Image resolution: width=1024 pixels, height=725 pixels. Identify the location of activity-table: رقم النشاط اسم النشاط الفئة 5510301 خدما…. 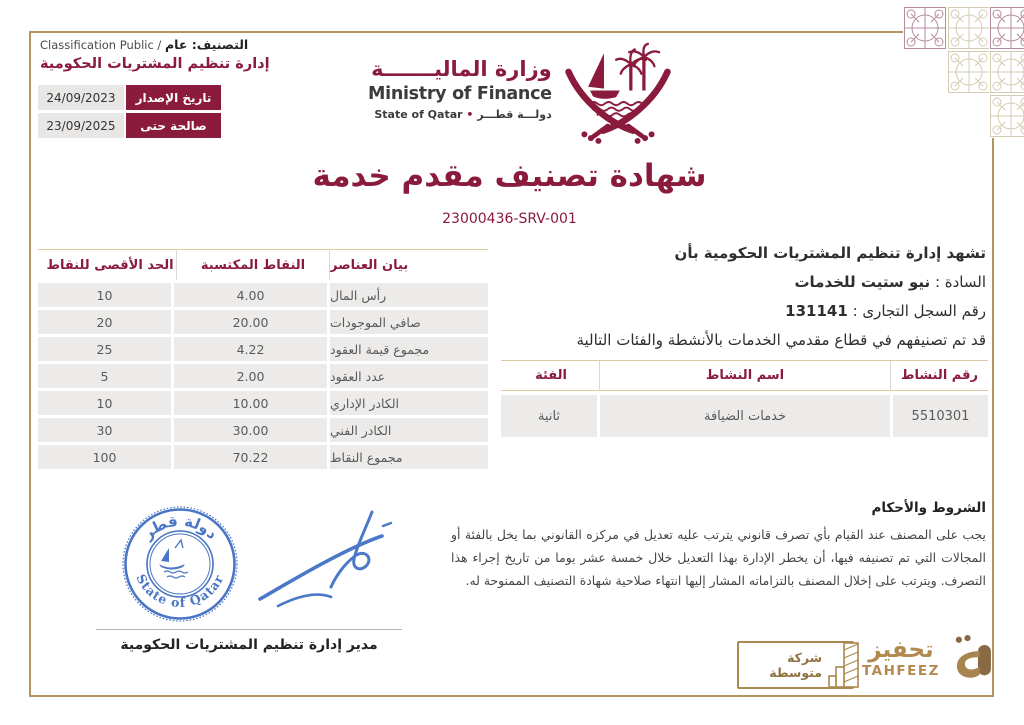
(744, 398).